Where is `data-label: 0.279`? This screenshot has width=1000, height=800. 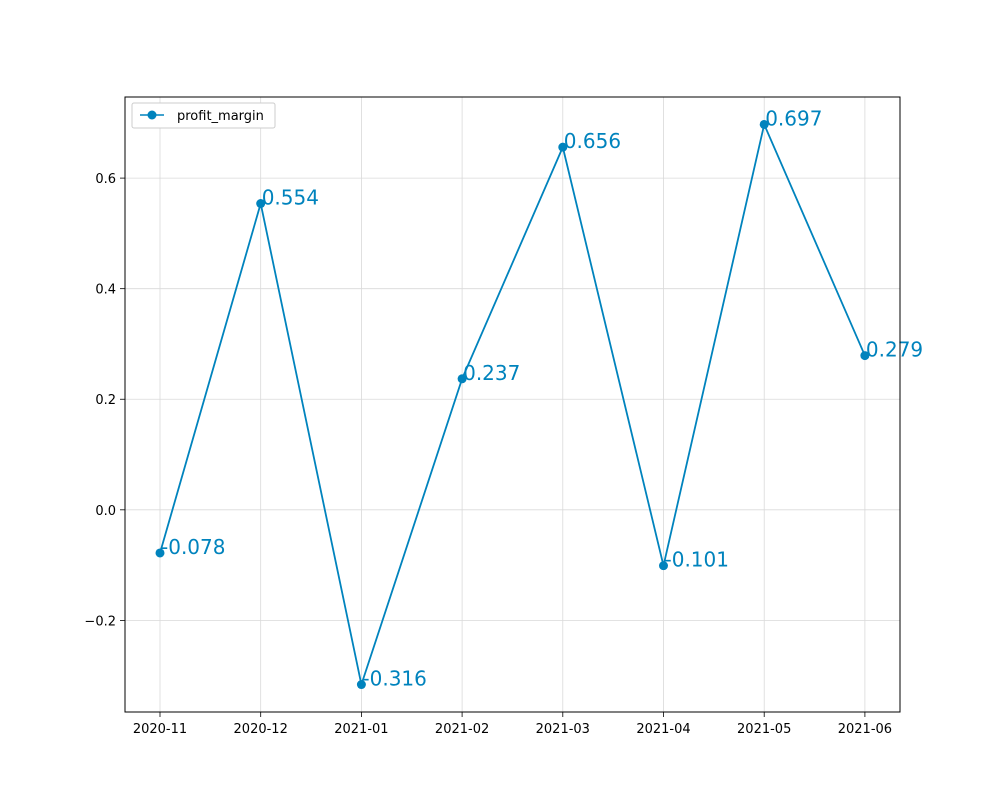
data-label: 0.279 is located at coordinates (894, 350).